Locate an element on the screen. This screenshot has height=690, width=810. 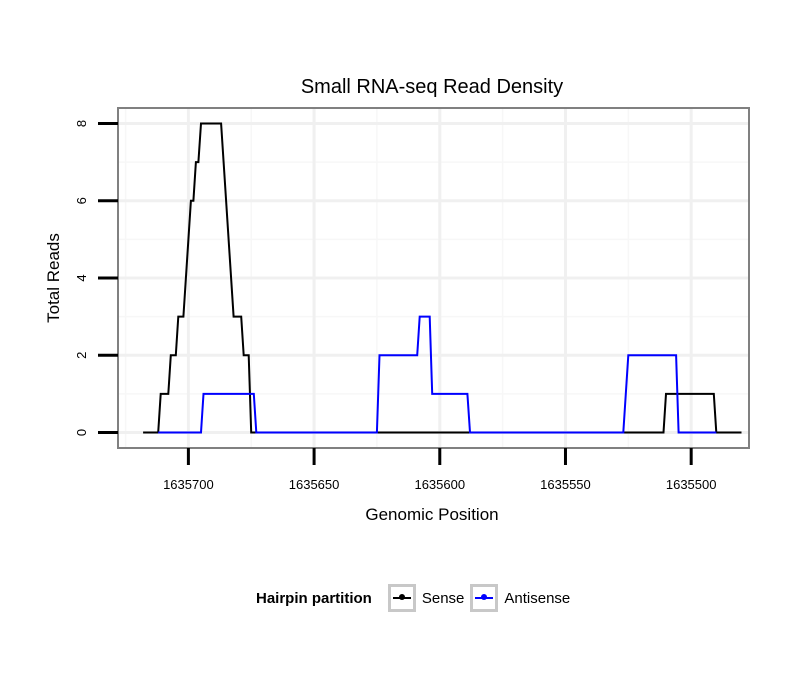
chart-title: Small RNA-seq Read Density is located at coordinates (432, 87).